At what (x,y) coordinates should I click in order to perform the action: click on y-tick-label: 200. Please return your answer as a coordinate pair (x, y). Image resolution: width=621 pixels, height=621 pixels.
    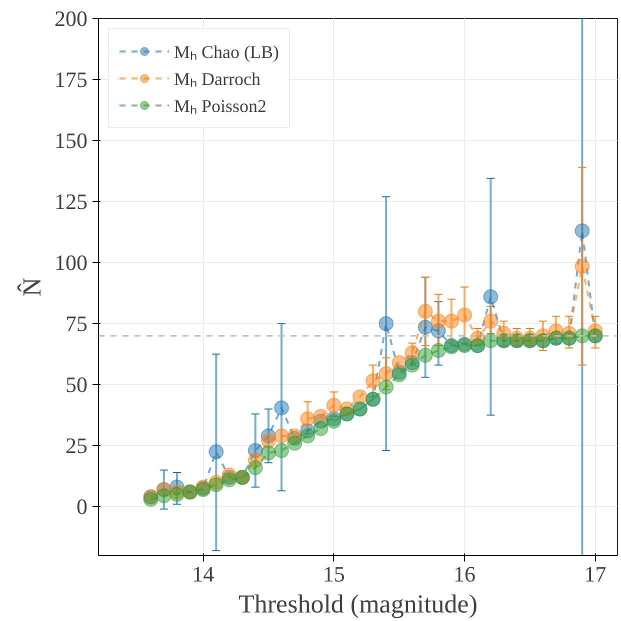
    Looking at the image, I should click on (71, 18).